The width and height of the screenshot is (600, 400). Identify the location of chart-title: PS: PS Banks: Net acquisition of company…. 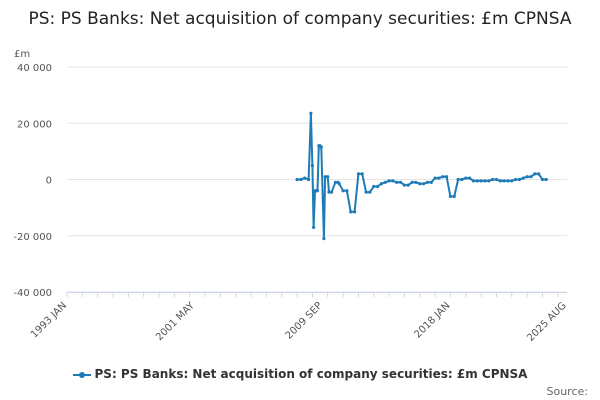
(300, 19).